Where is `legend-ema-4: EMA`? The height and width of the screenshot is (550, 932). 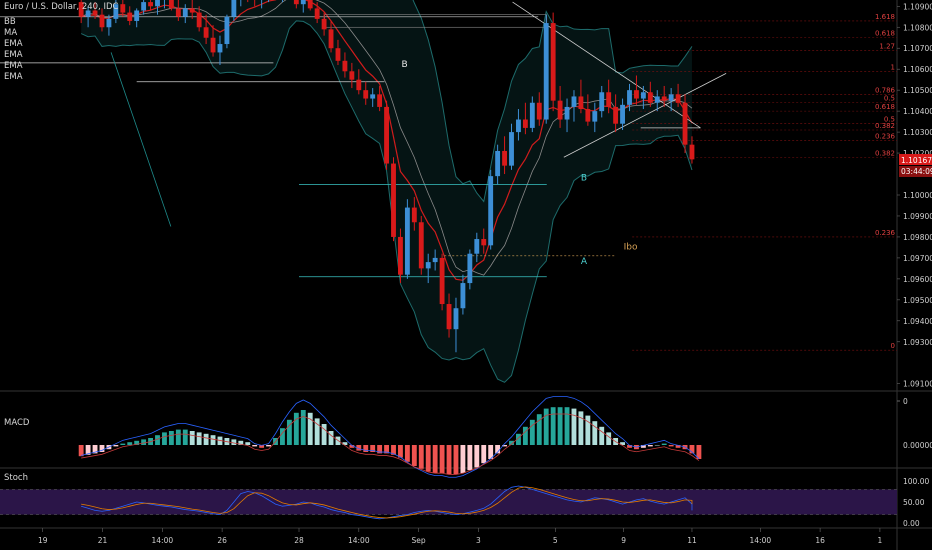
legend-ema-4: EMA is located at coordinates (13, 77).